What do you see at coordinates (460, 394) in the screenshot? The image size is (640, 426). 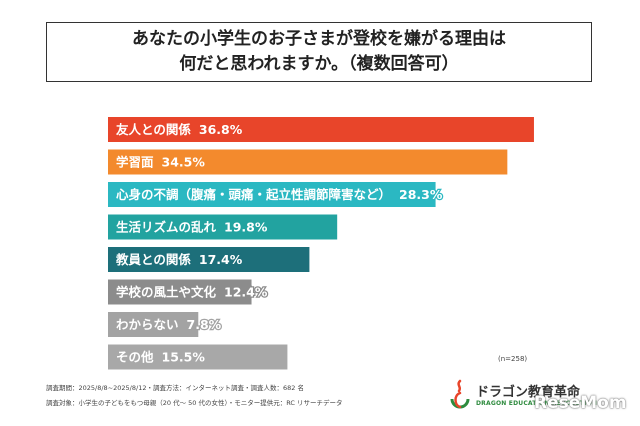 I see `dragon-logo-icon` at bounding box center [460, 394].